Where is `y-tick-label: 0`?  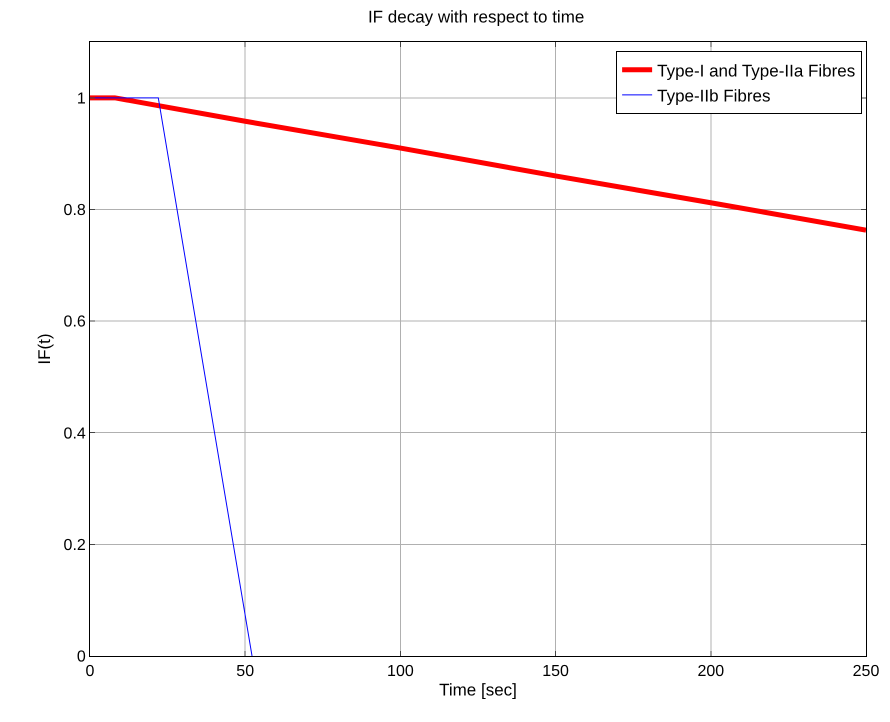
y-tick-label: 0 is located at coordinates (81, 657).